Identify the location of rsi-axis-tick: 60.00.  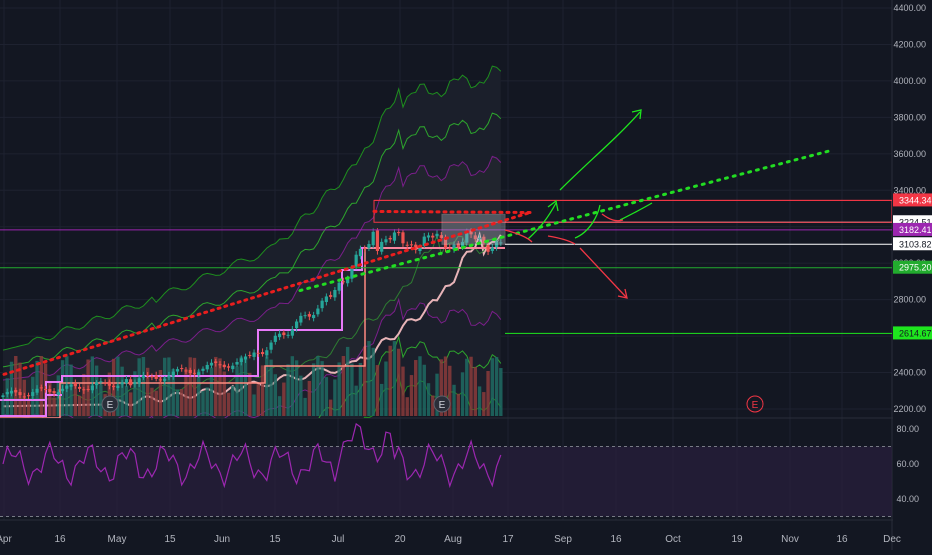
(907, 464).